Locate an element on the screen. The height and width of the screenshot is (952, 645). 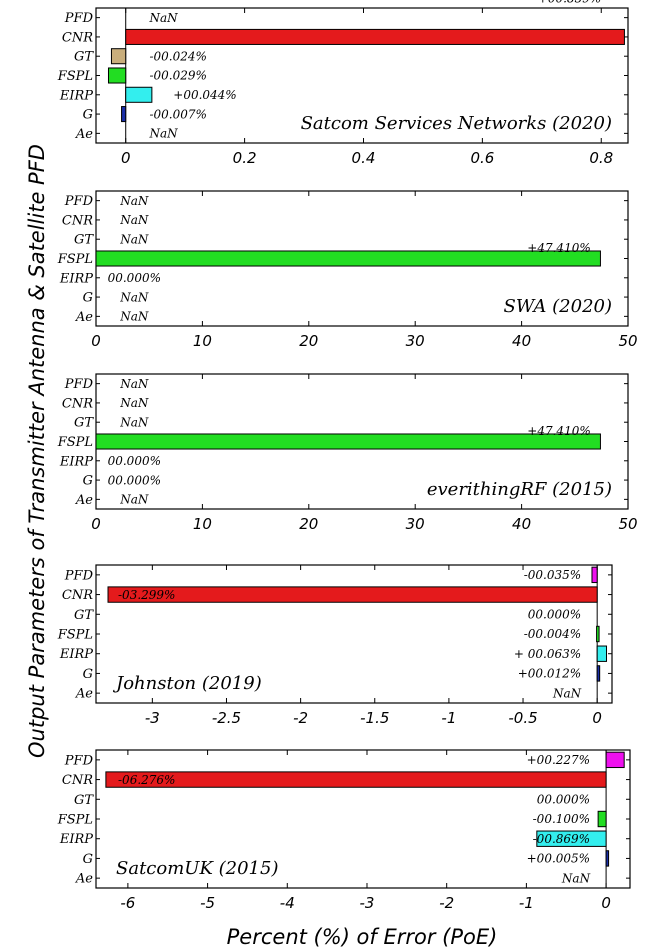
x-tick-label: -1 is located at coordinates (448, 718).